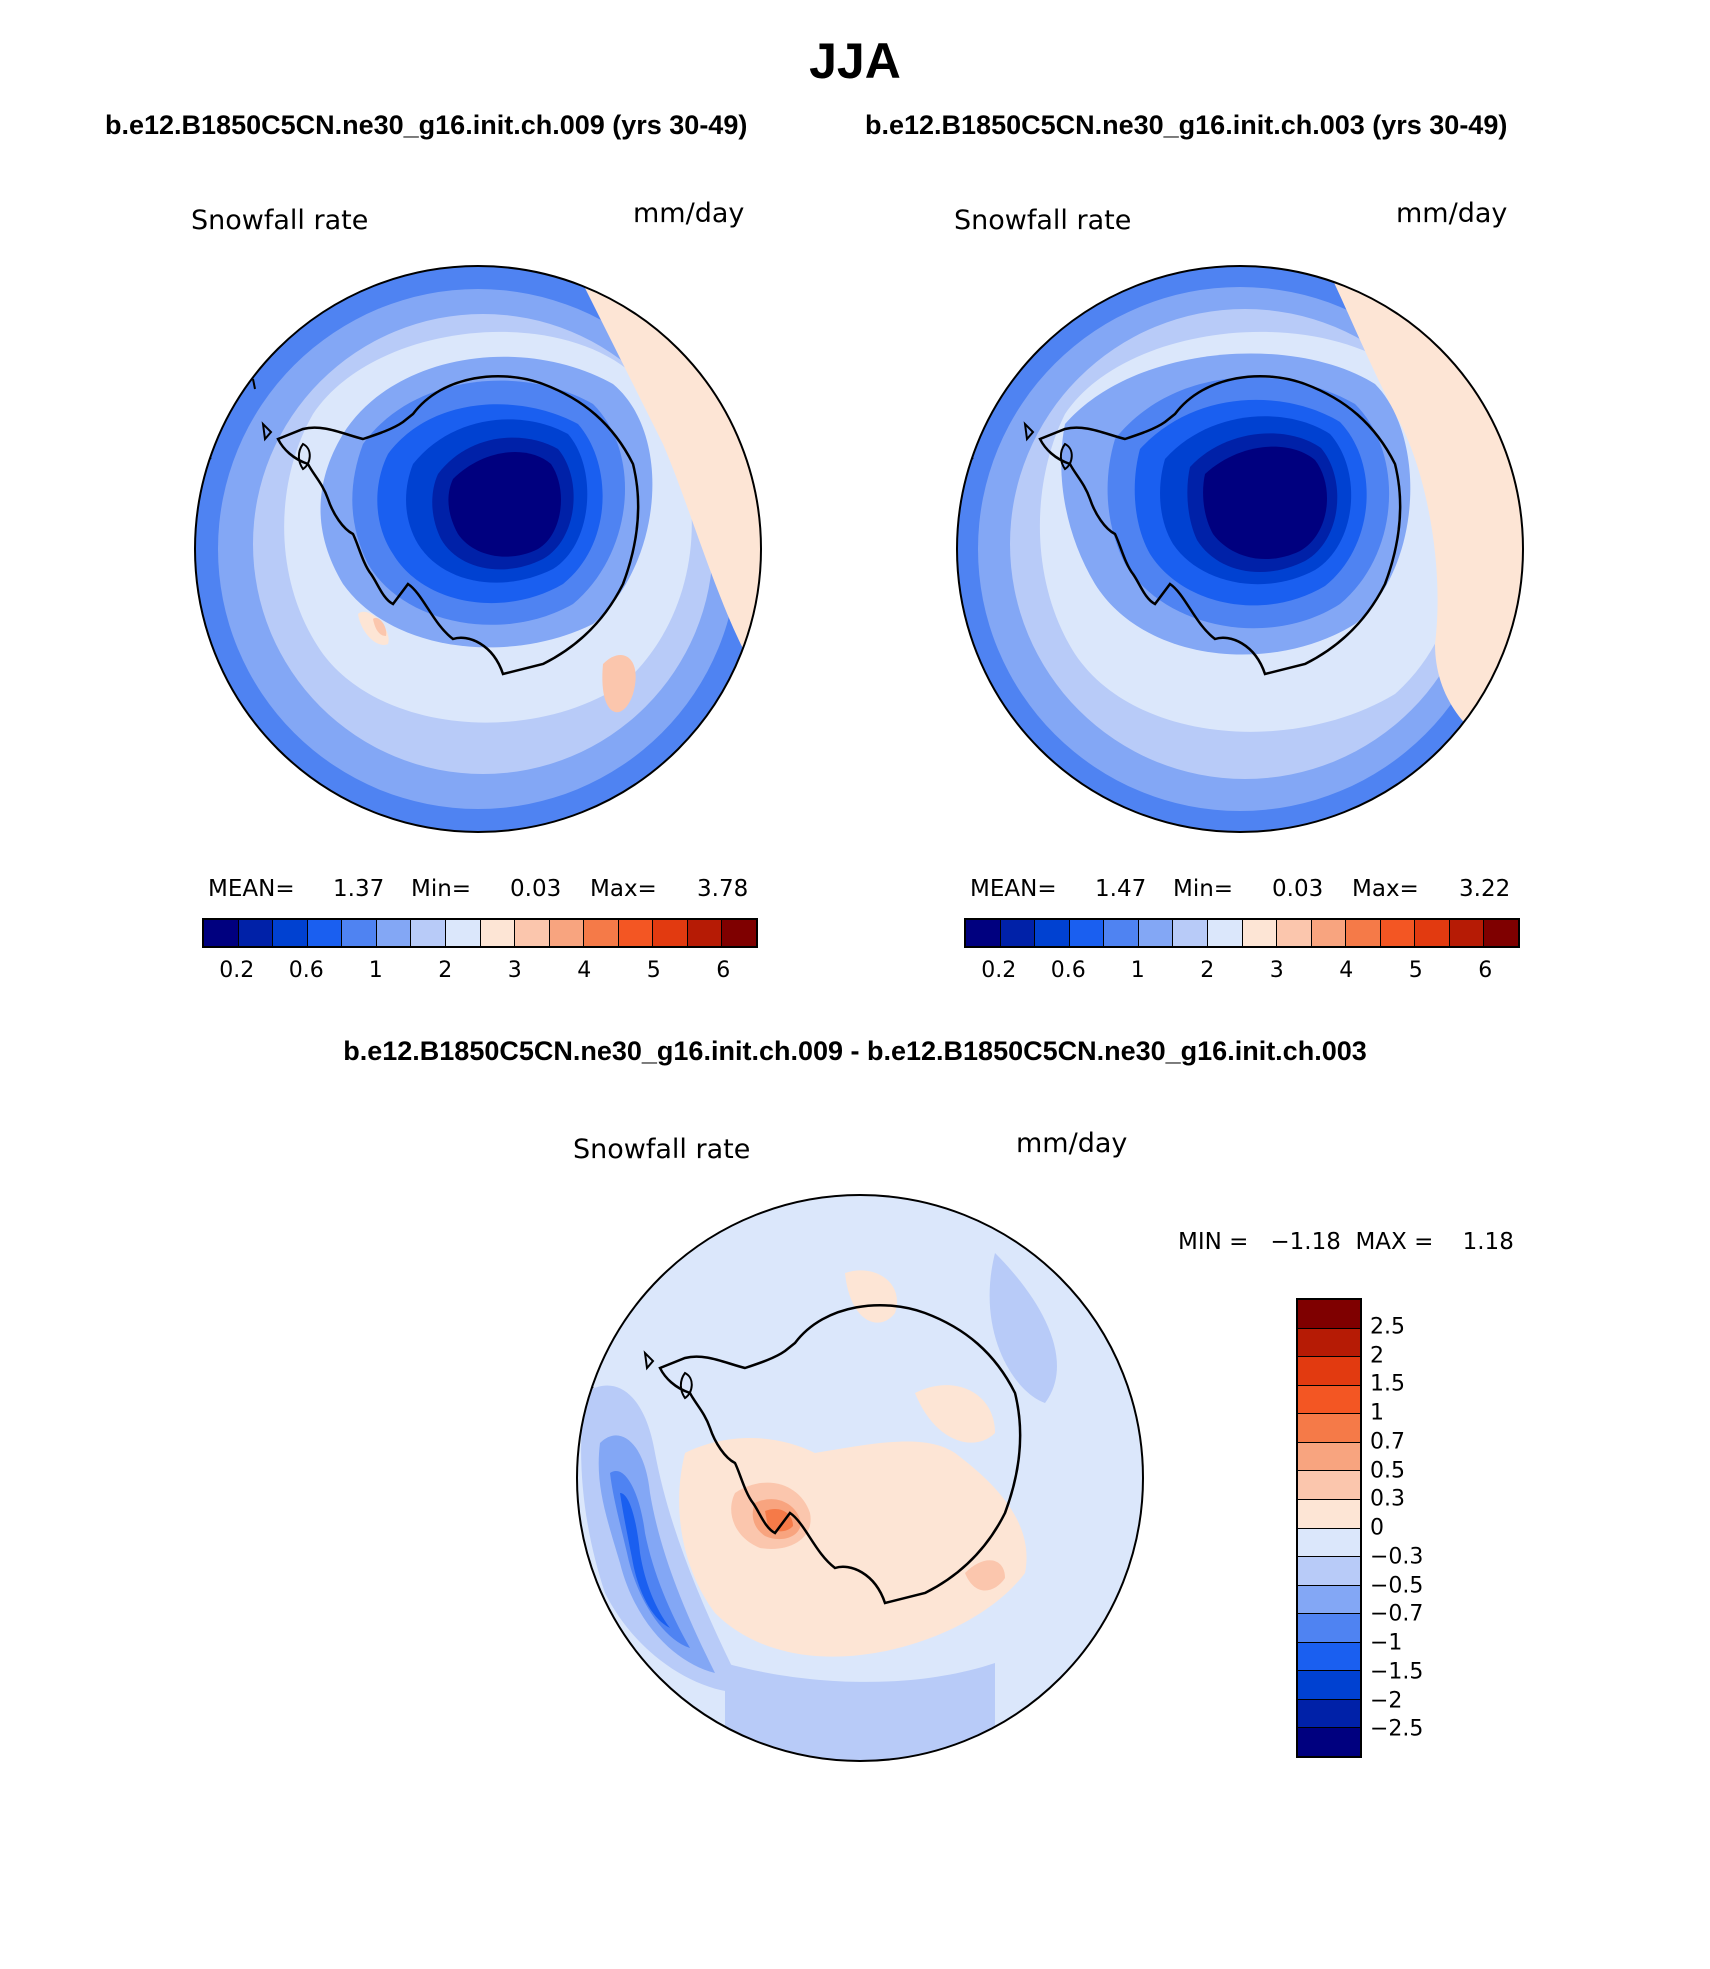 The width and height of the screenshot is (1710, 1969). I want to click on right-colorbar-tick-label: 6, so click(1485, 970).